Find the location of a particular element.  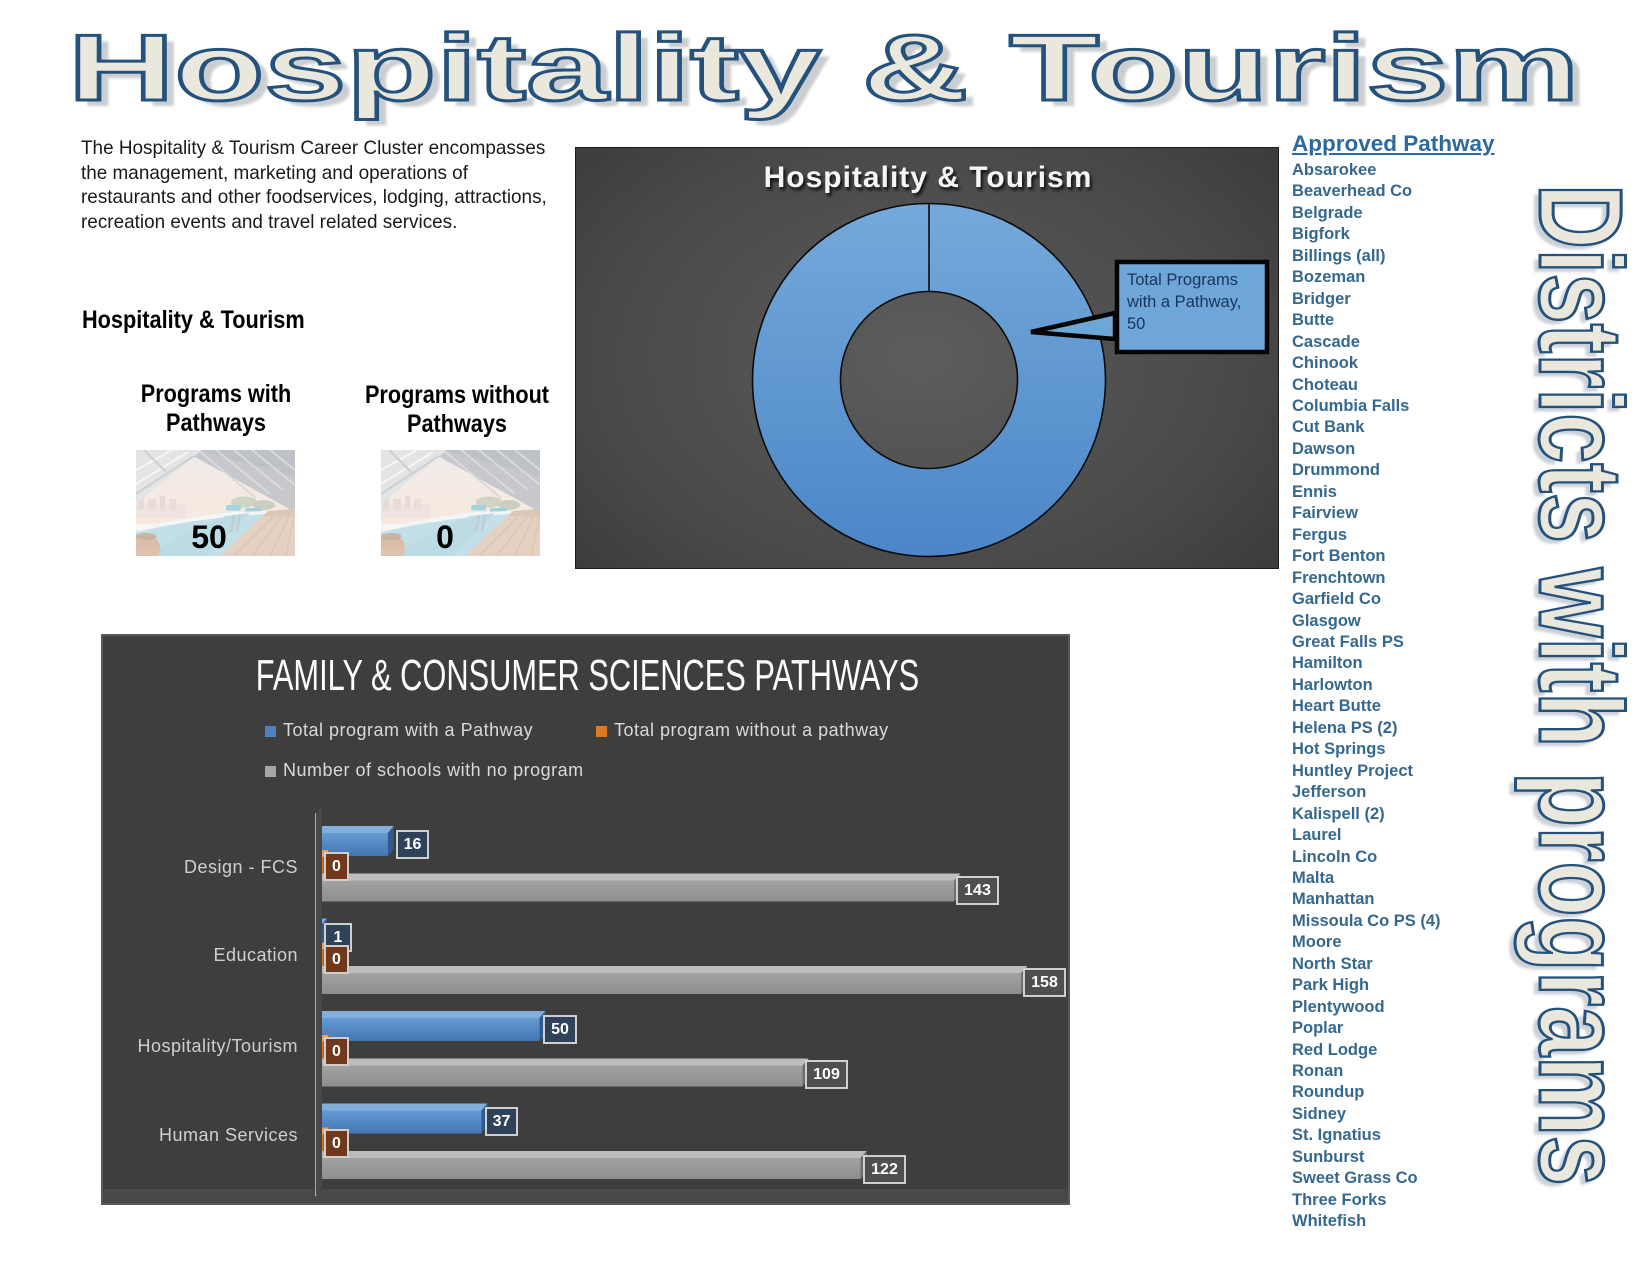

svg-text: Total Programs is located at coordinates (1182, 280).